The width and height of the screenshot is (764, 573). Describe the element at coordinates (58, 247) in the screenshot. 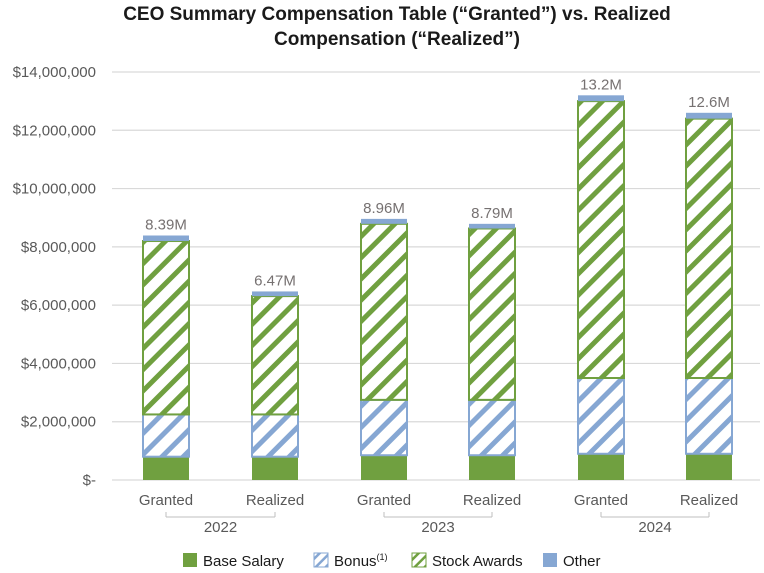

I see `y-tick-label: $8,000,000` at that location.